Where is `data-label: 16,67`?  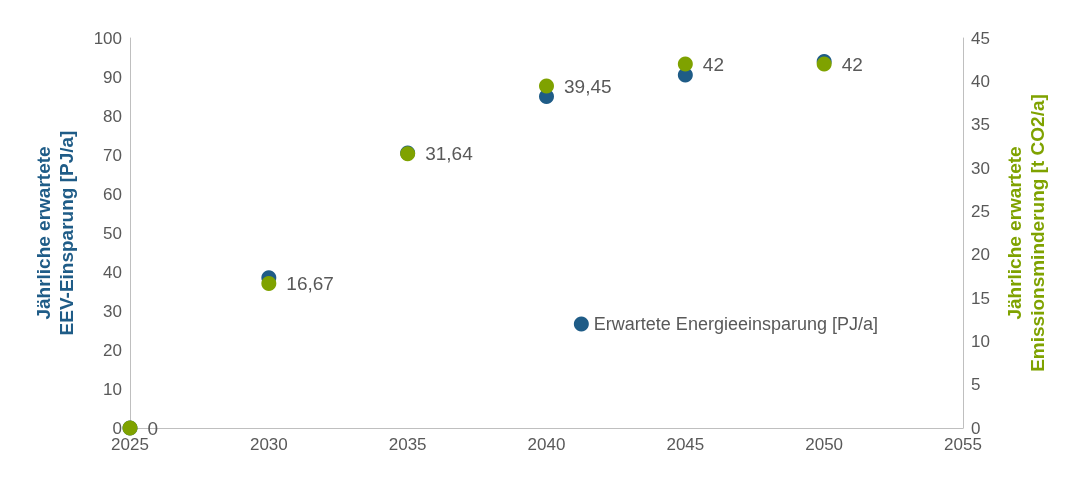 data-label: 16,67 is located at coordinates (310, 284).